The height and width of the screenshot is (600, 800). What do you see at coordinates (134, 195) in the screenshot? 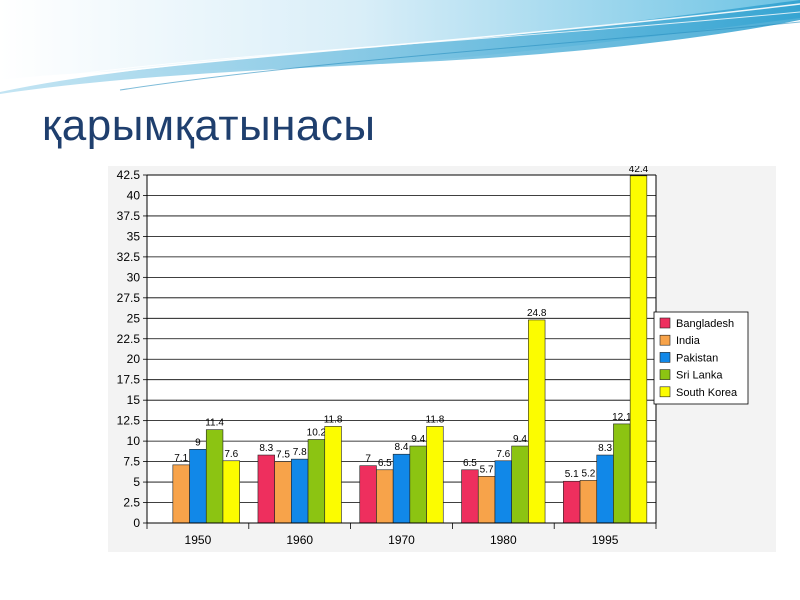
I see `y-tick-label: 40` at bounding box center [134, 195].